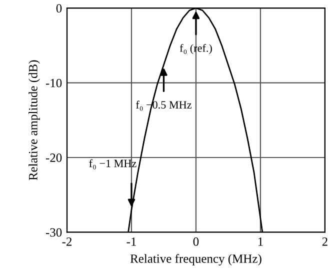 This screenshot has width=335, height=270. Describe the element at coordinates (196, 260) in the screenshot. I see `x-axis-title: Relative frequency (MHz)` at that location.